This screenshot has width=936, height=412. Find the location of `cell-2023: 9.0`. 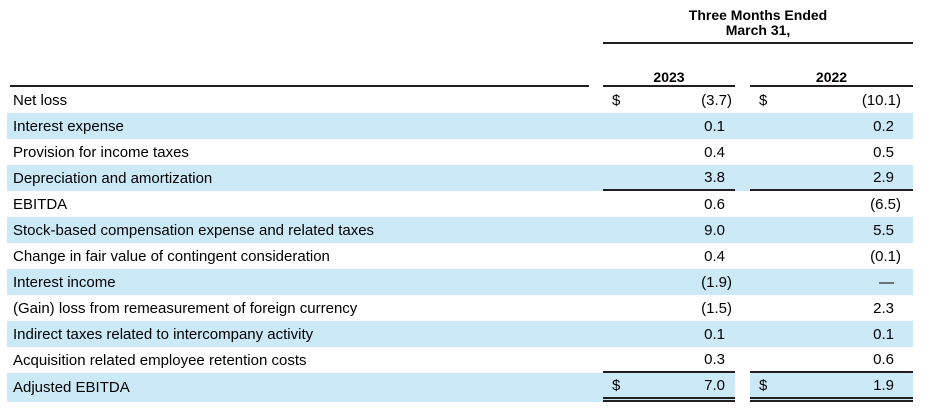

cell-2023: 9.0 is located at coordinates (669, 230).